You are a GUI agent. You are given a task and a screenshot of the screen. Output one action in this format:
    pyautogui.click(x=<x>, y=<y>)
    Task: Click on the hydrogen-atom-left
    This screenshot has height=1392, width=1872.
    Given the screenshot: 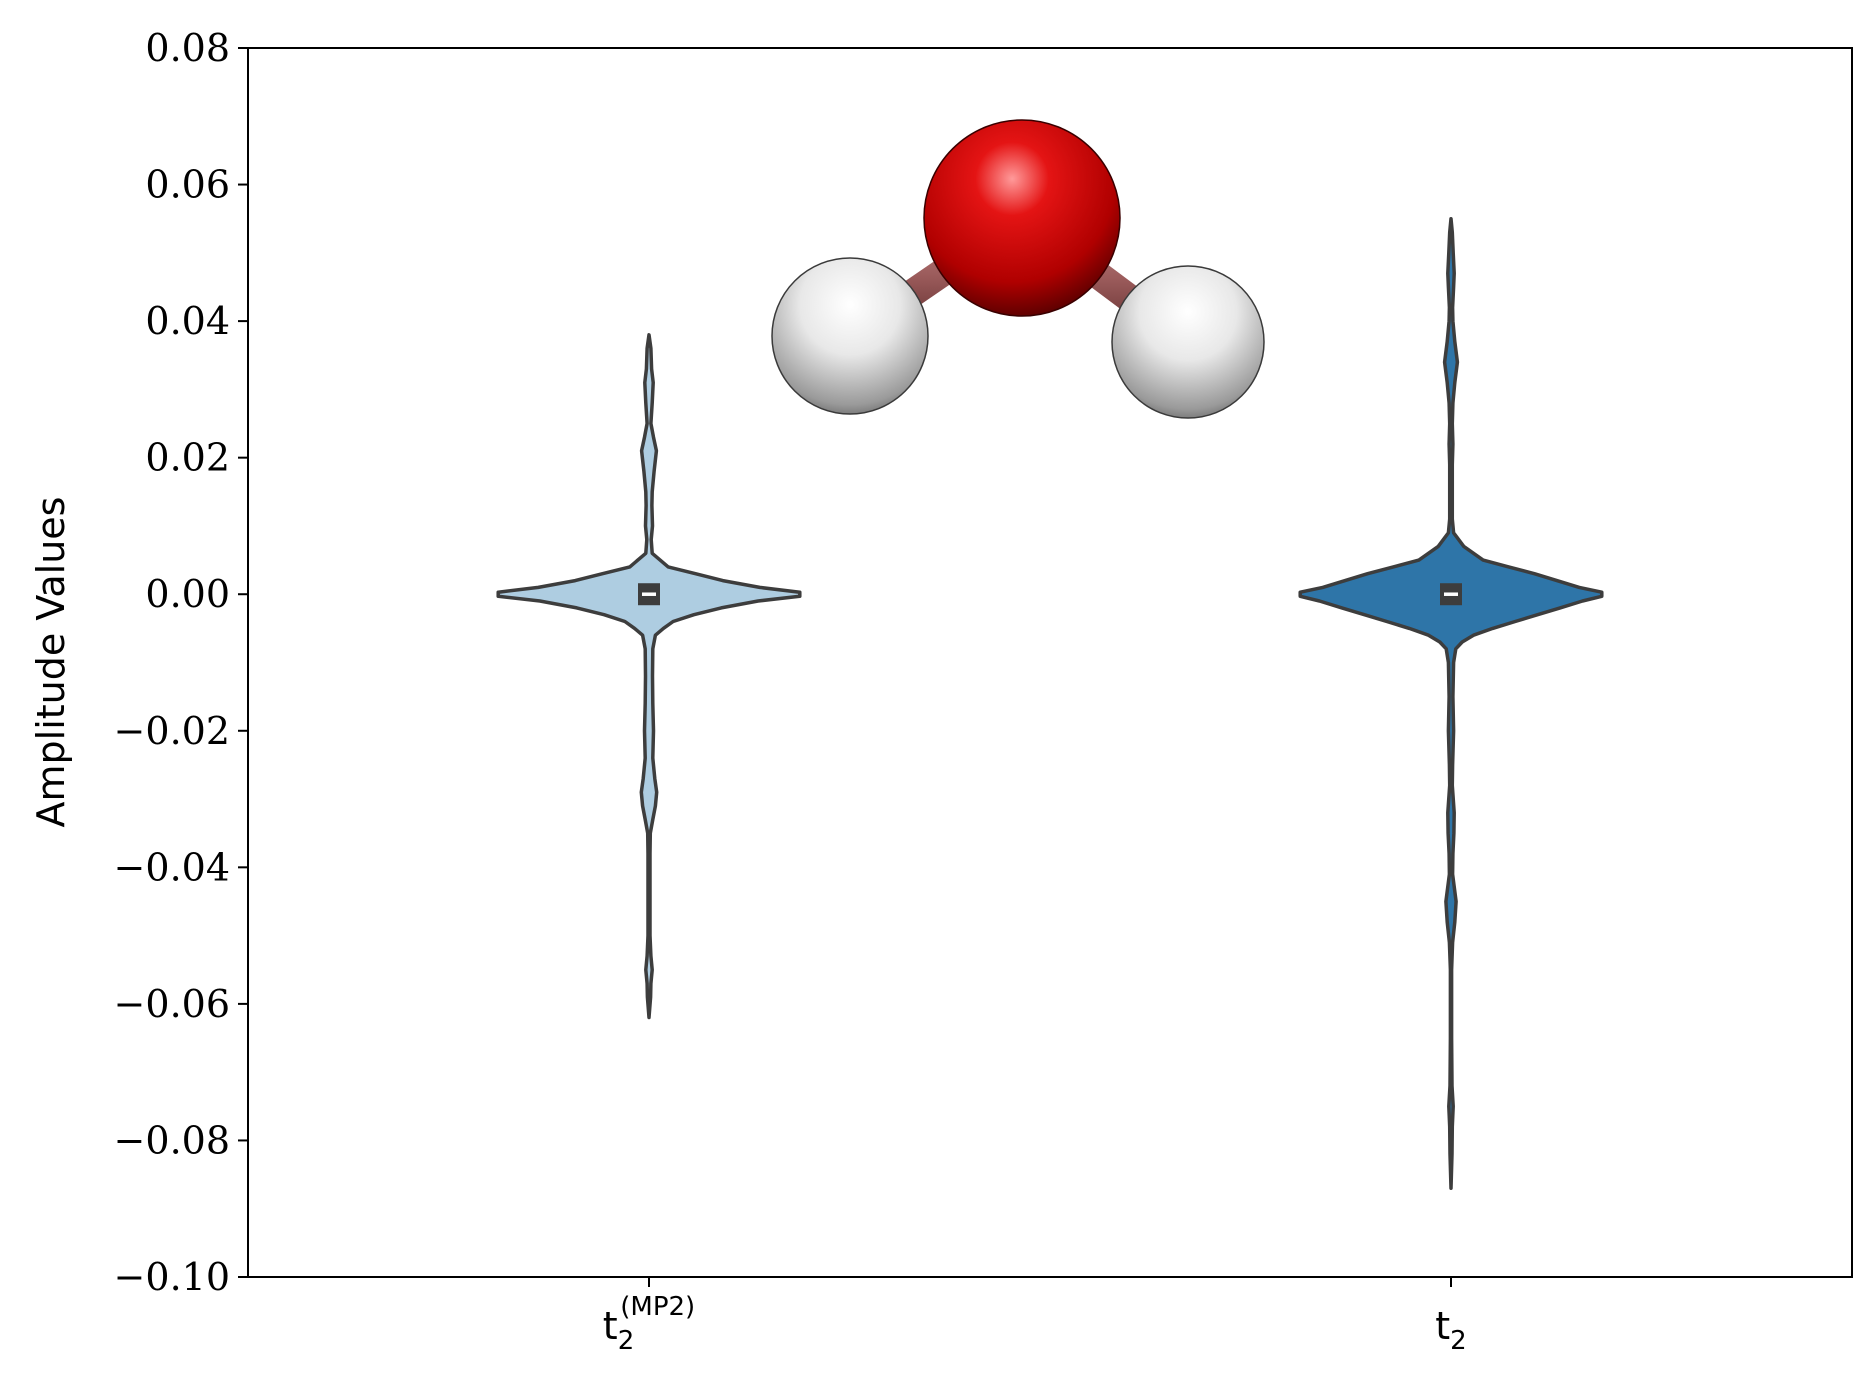 What is the action you would take?
    pyautogui.click(x=850, y=336)
    